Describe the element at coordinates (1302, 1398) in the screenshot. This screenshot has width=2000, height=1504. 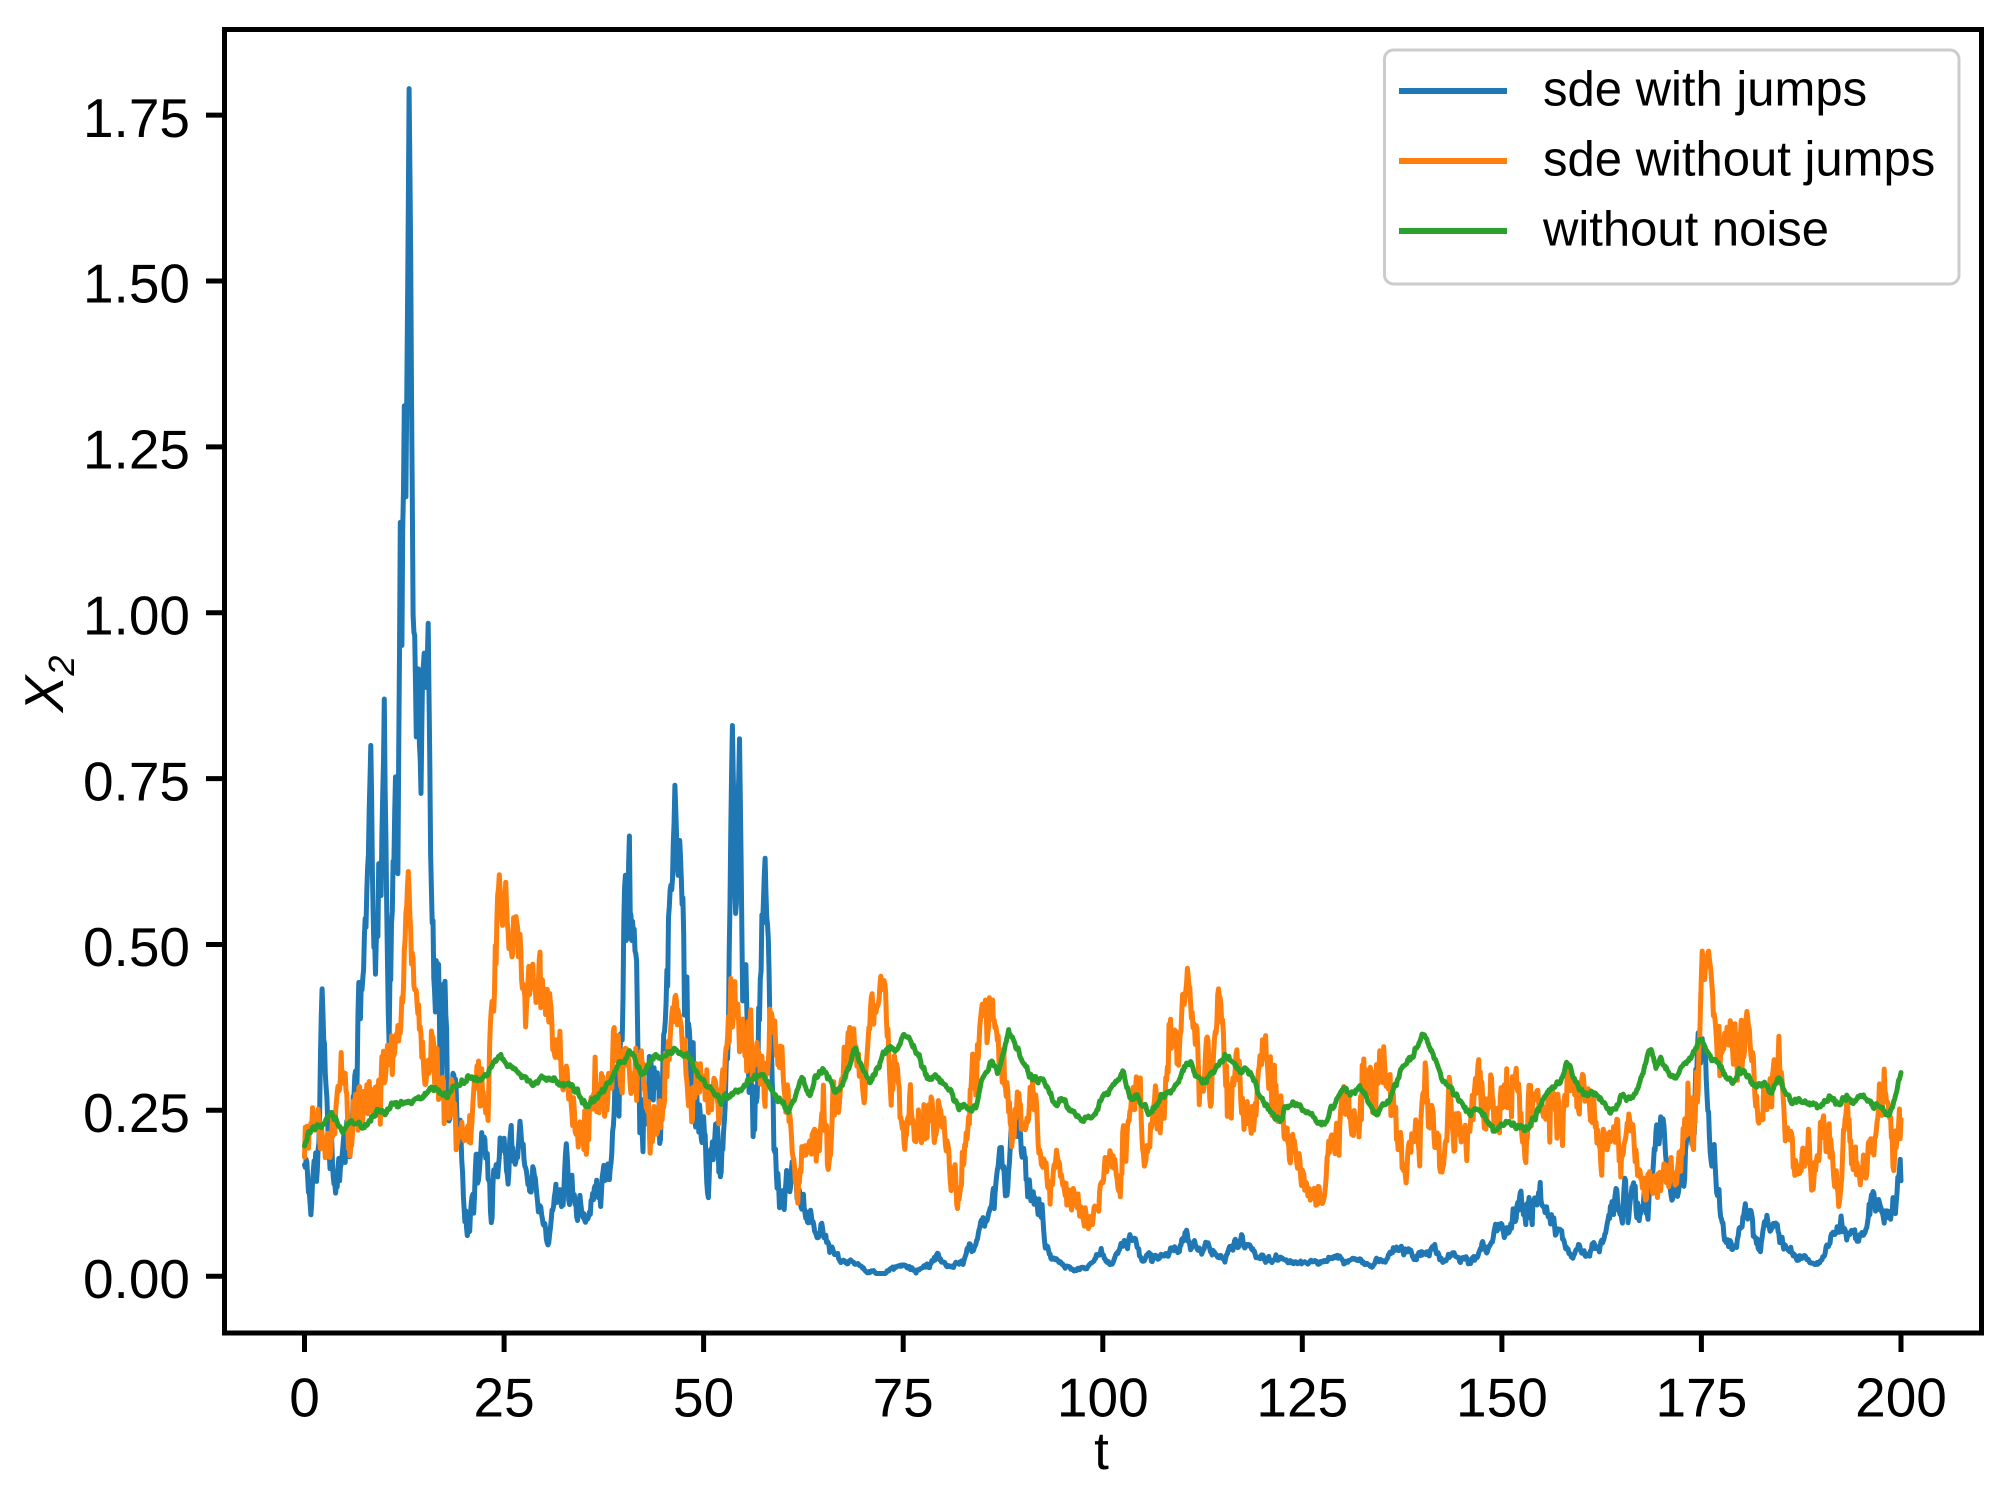
I see `svg-text: 125` at that location.